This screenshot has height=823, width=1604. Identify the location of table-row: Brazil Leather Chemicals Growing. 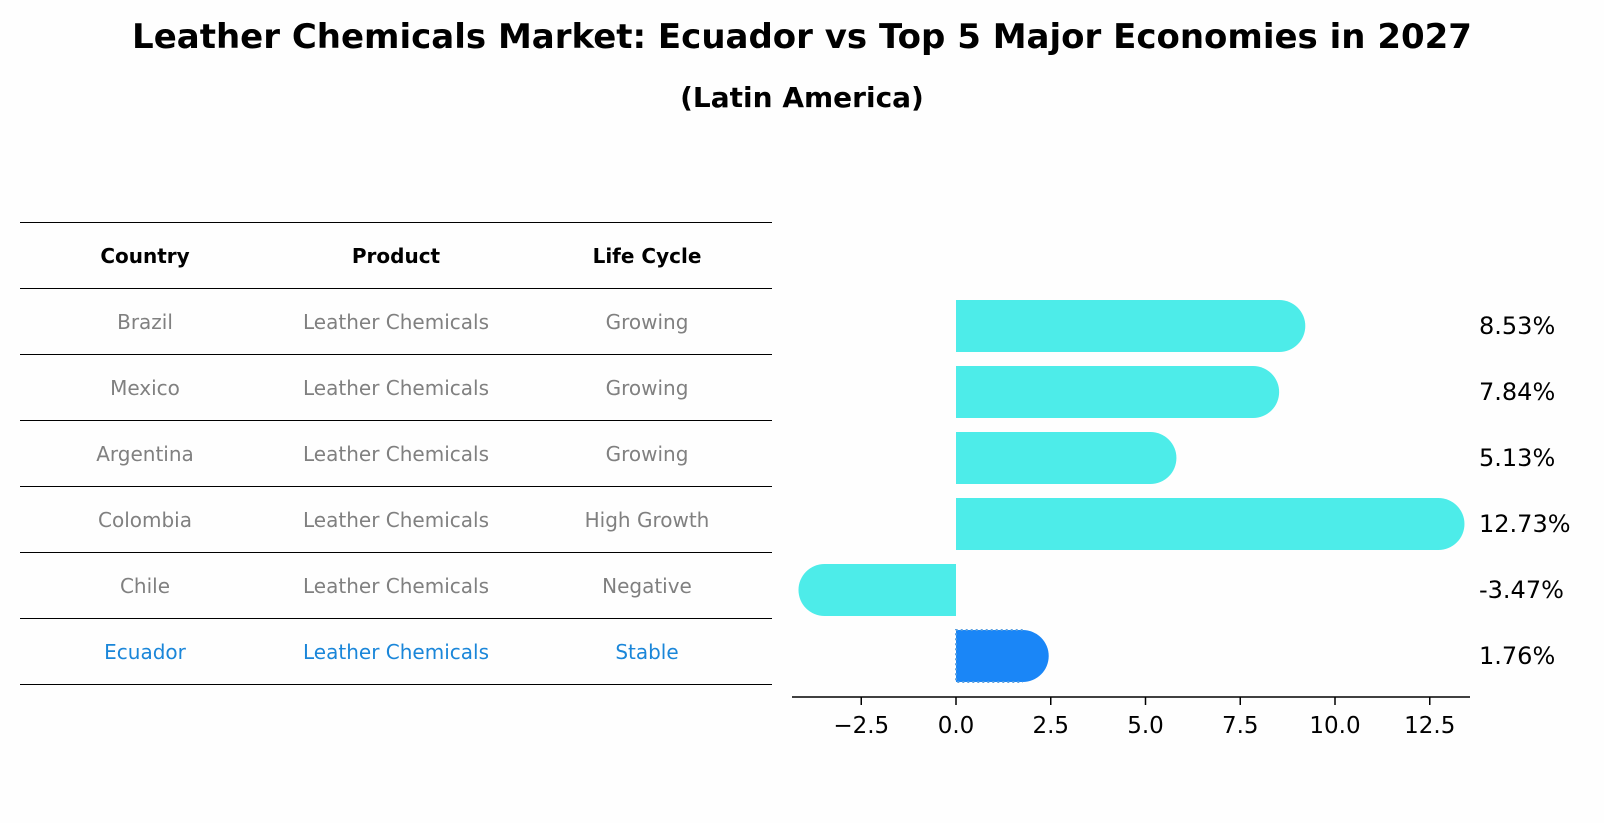
(396, 322).